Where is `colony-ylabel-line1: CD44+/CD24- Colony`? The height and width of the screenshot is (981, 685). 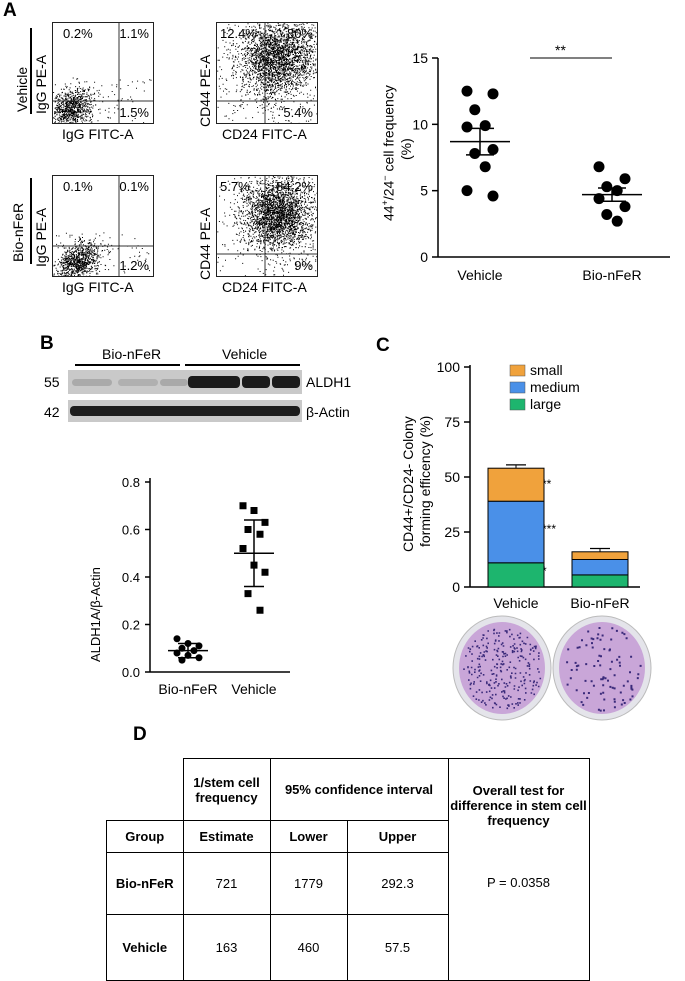
colony-ylabel-line1: CD44+/CD24- Colony is located at coordinates (408, 484).